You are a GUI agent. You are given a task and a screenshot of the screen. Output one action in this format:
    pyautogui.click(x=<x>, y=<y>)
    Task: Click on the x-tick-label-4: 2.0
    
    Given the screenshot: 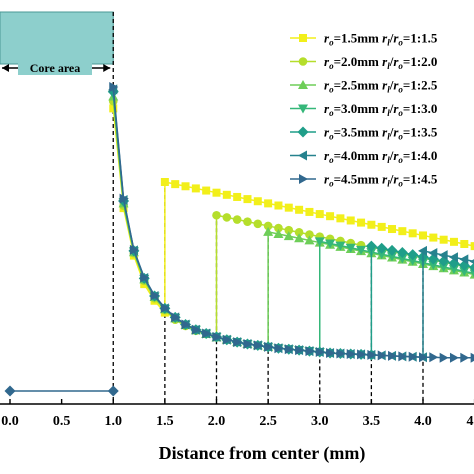 What is the action you would take?
    pyautogui.click(x=217, y=421)
    